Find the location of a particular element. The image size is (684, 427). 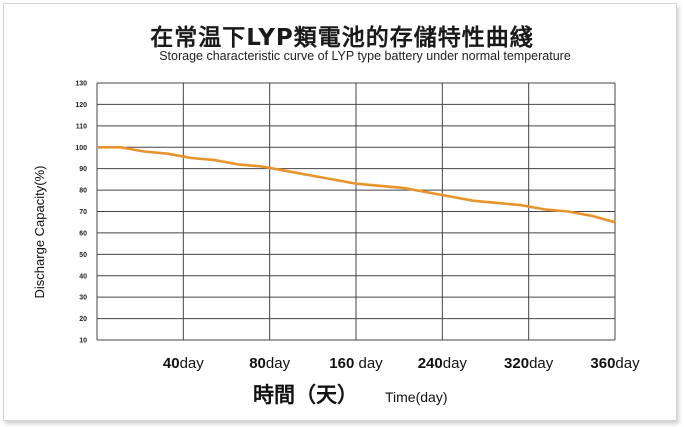

y-tick-label: 90 is located at coordinates (83, 169).